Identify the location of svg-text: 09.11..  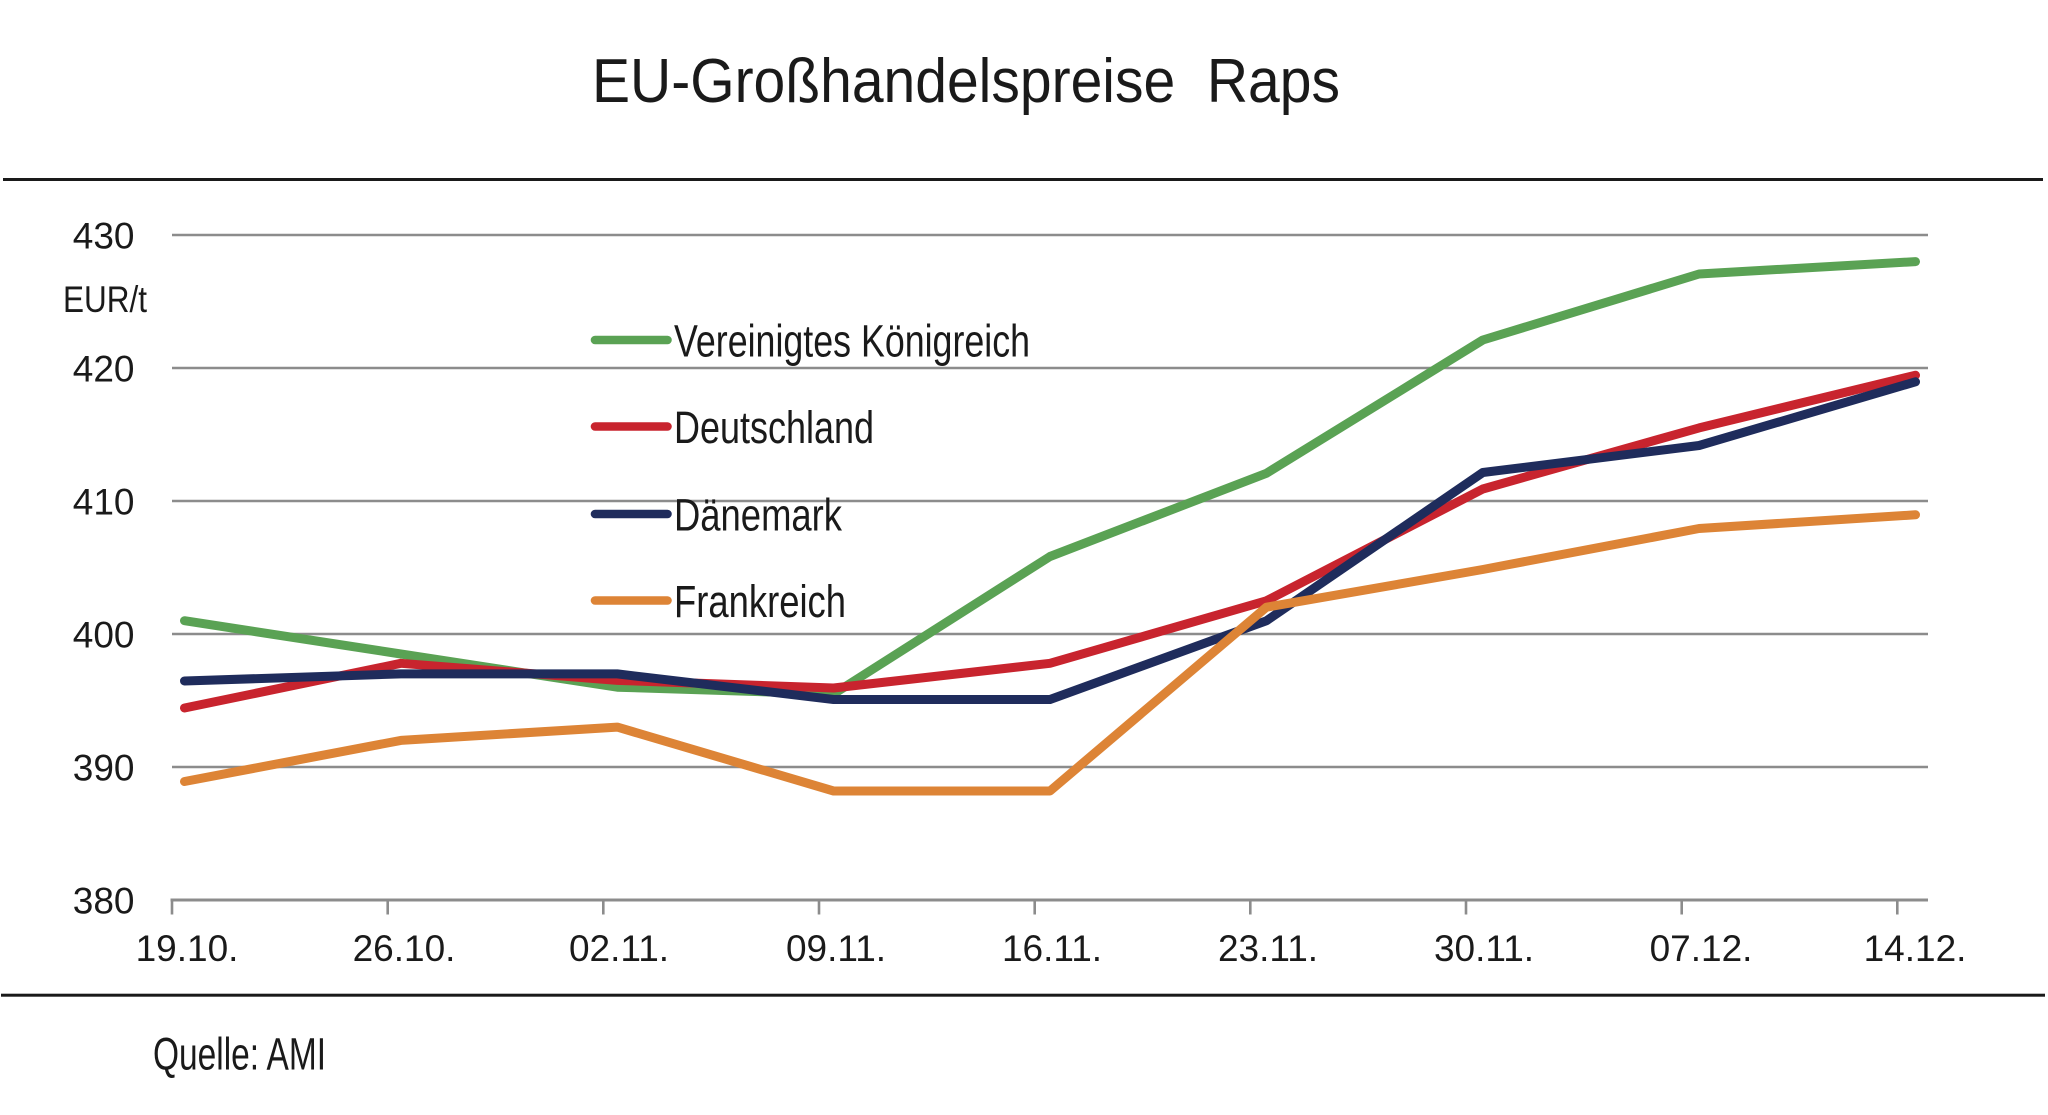
(836, 948).